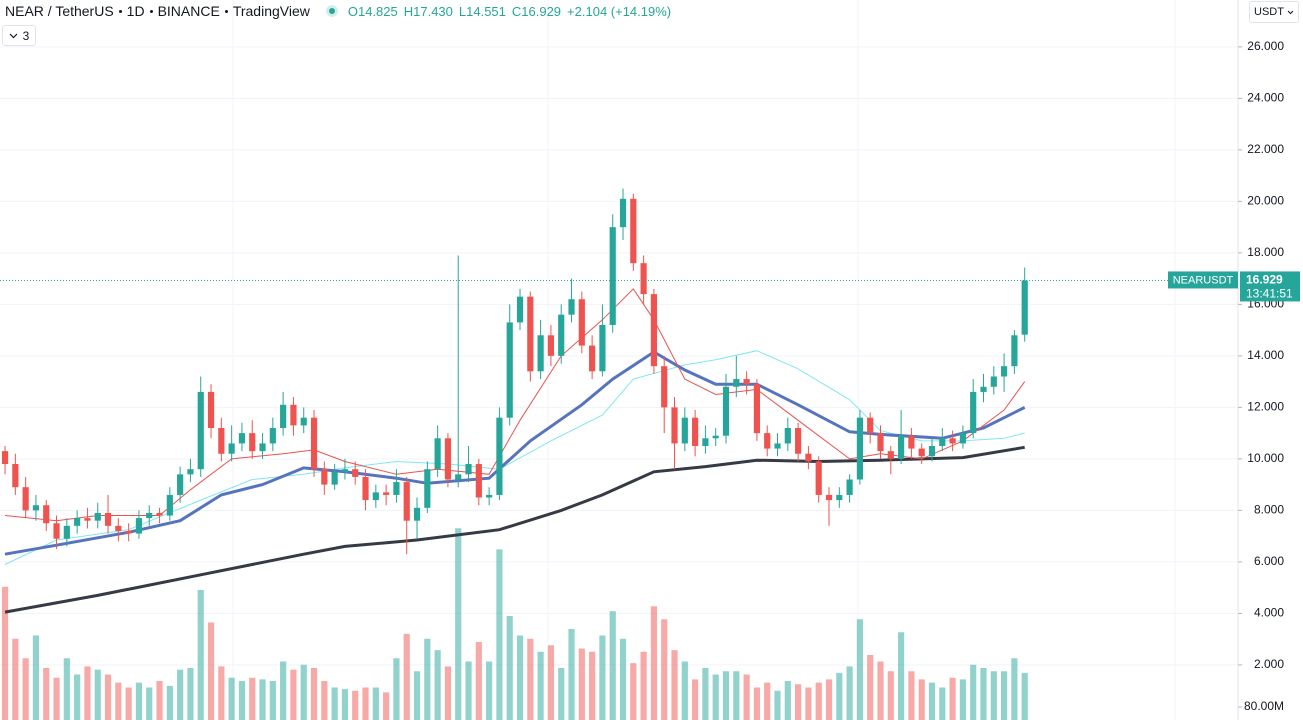 This screenshot has height=720, width=1303. I want to click on source: TradingView, so click(271, 11).